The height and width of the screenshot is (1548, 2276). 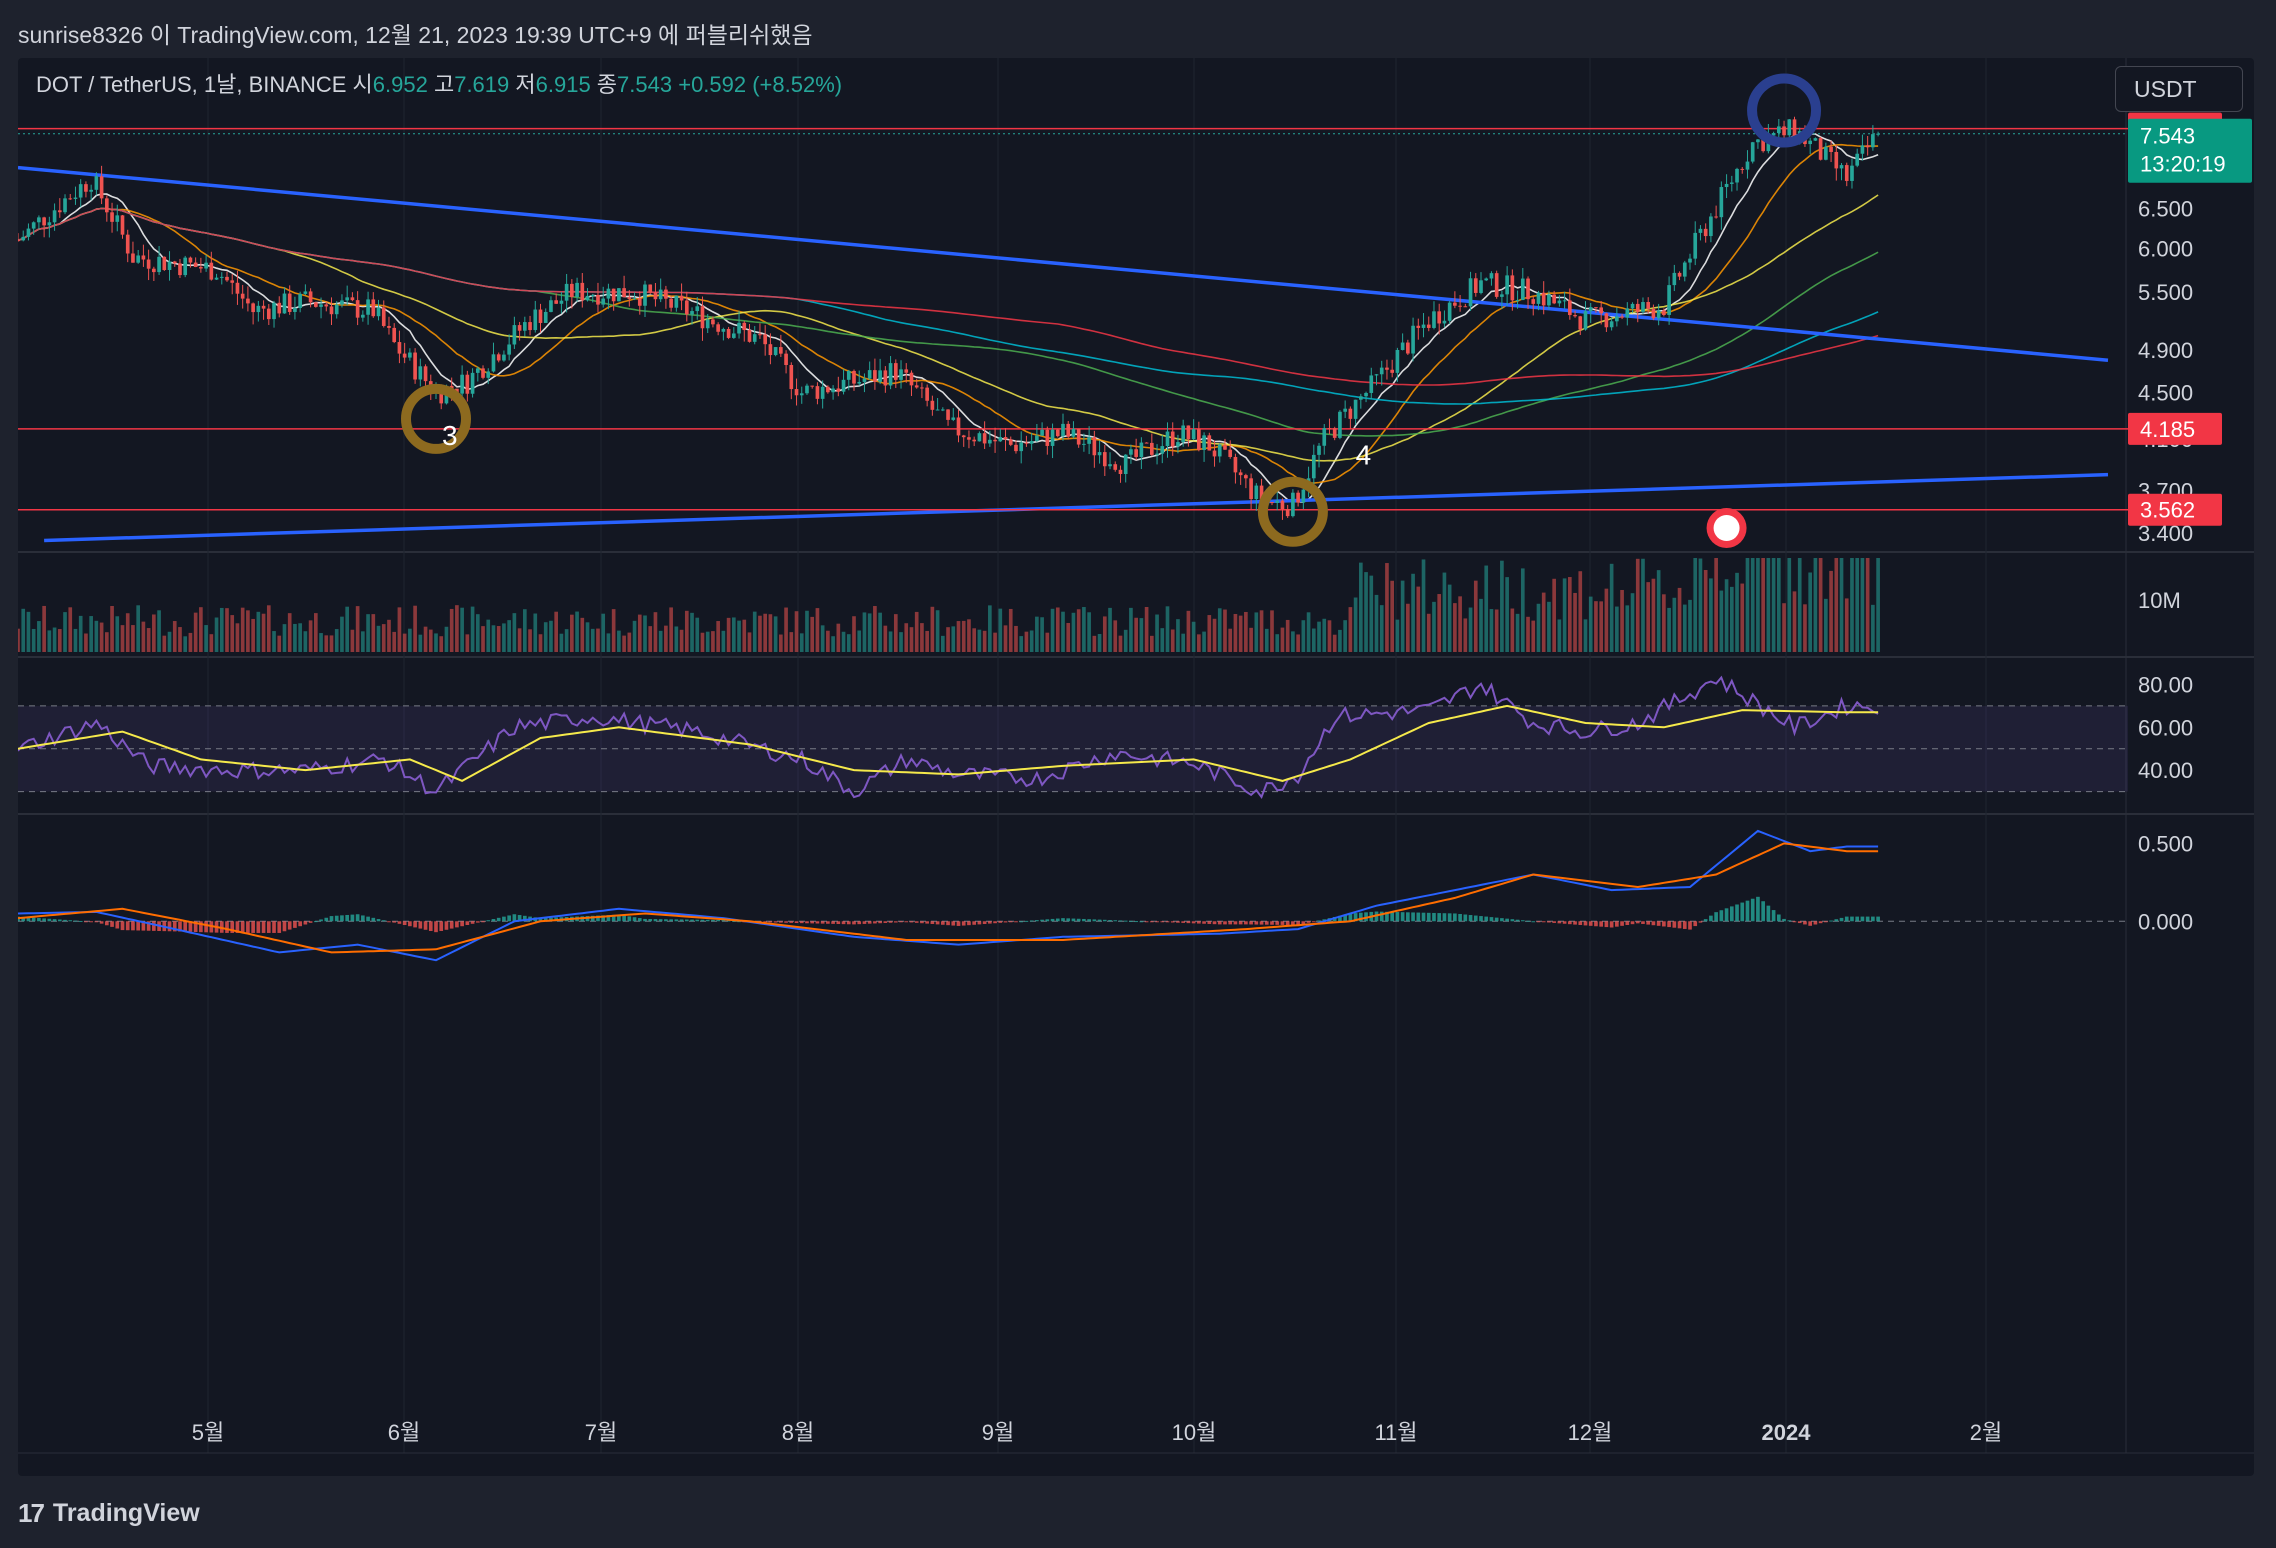 What do you see at coordinates (450, 435) in the screenshot?
I see `annotation-label: 3` at bounding box center [450, 435].